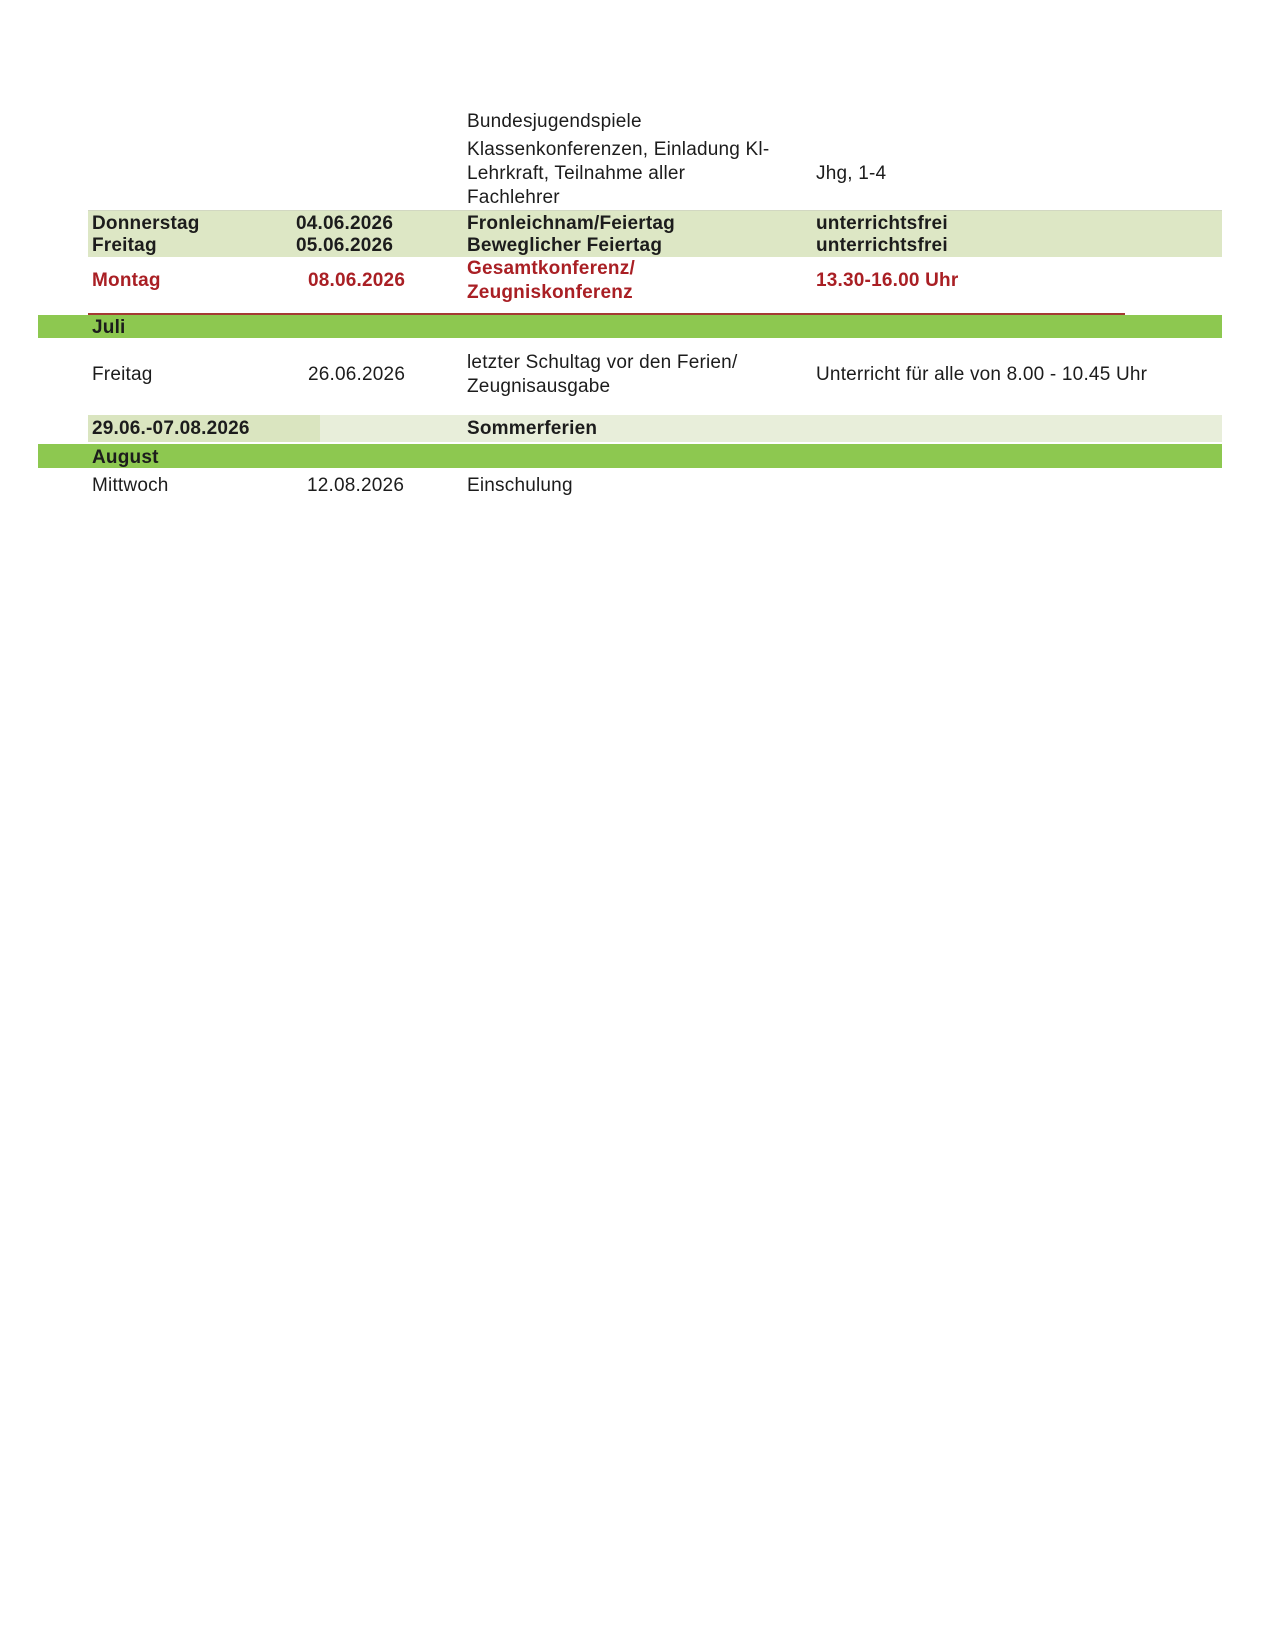 This screenshot has width=1275, height=1650. What do you see at coordinates (124, 245) in the screenshot?
I see `row-beweglicher-feiertag-day: Freitag` at bounding box center [124, 245].